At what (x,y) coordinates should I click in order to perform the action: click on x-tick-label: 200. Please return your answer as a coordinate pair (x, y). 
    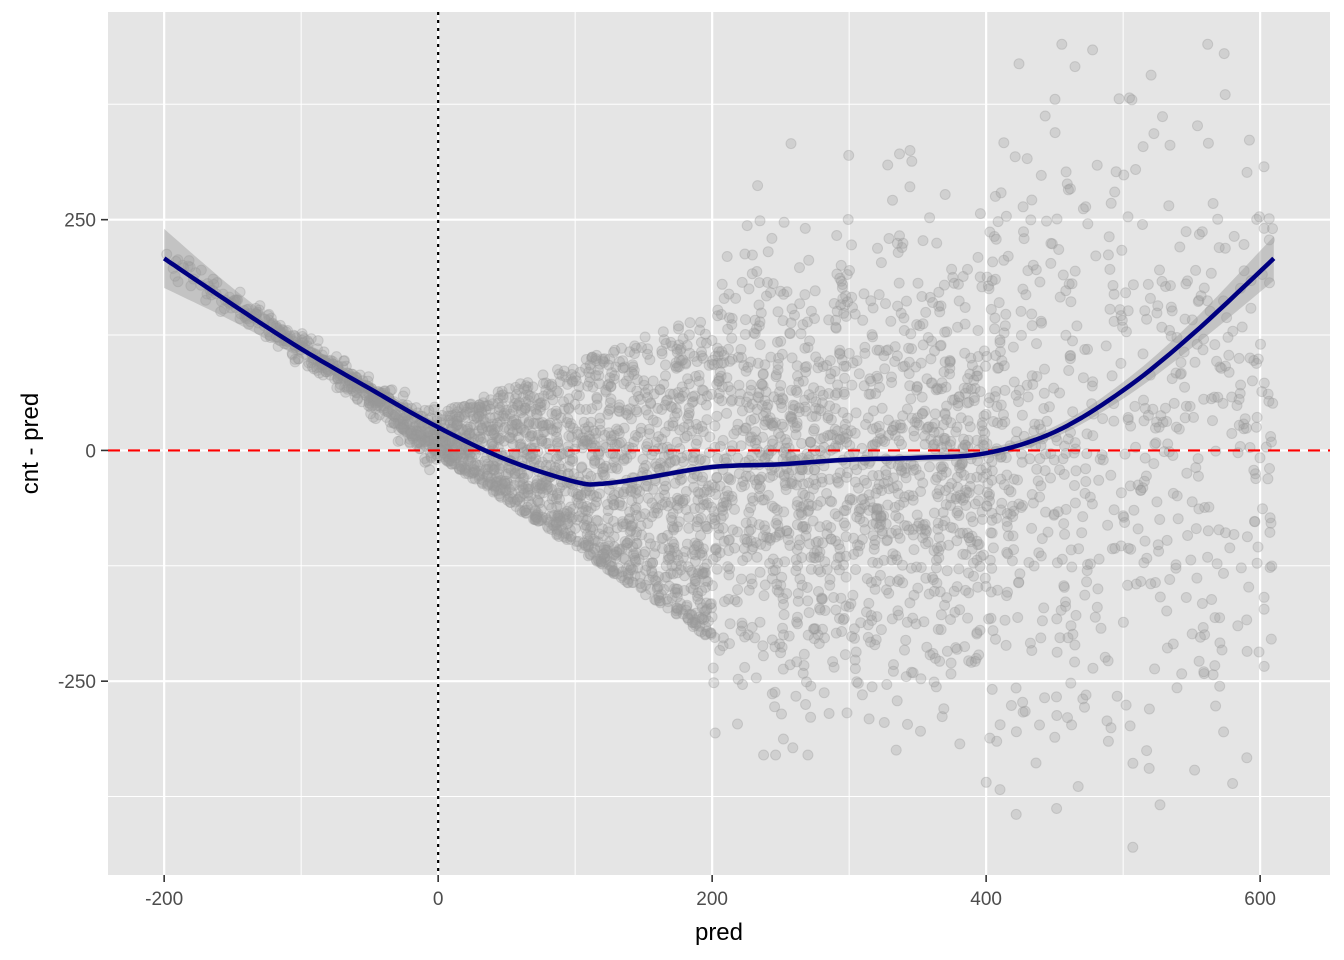
    Looking at the image, I should click on (712, 899).